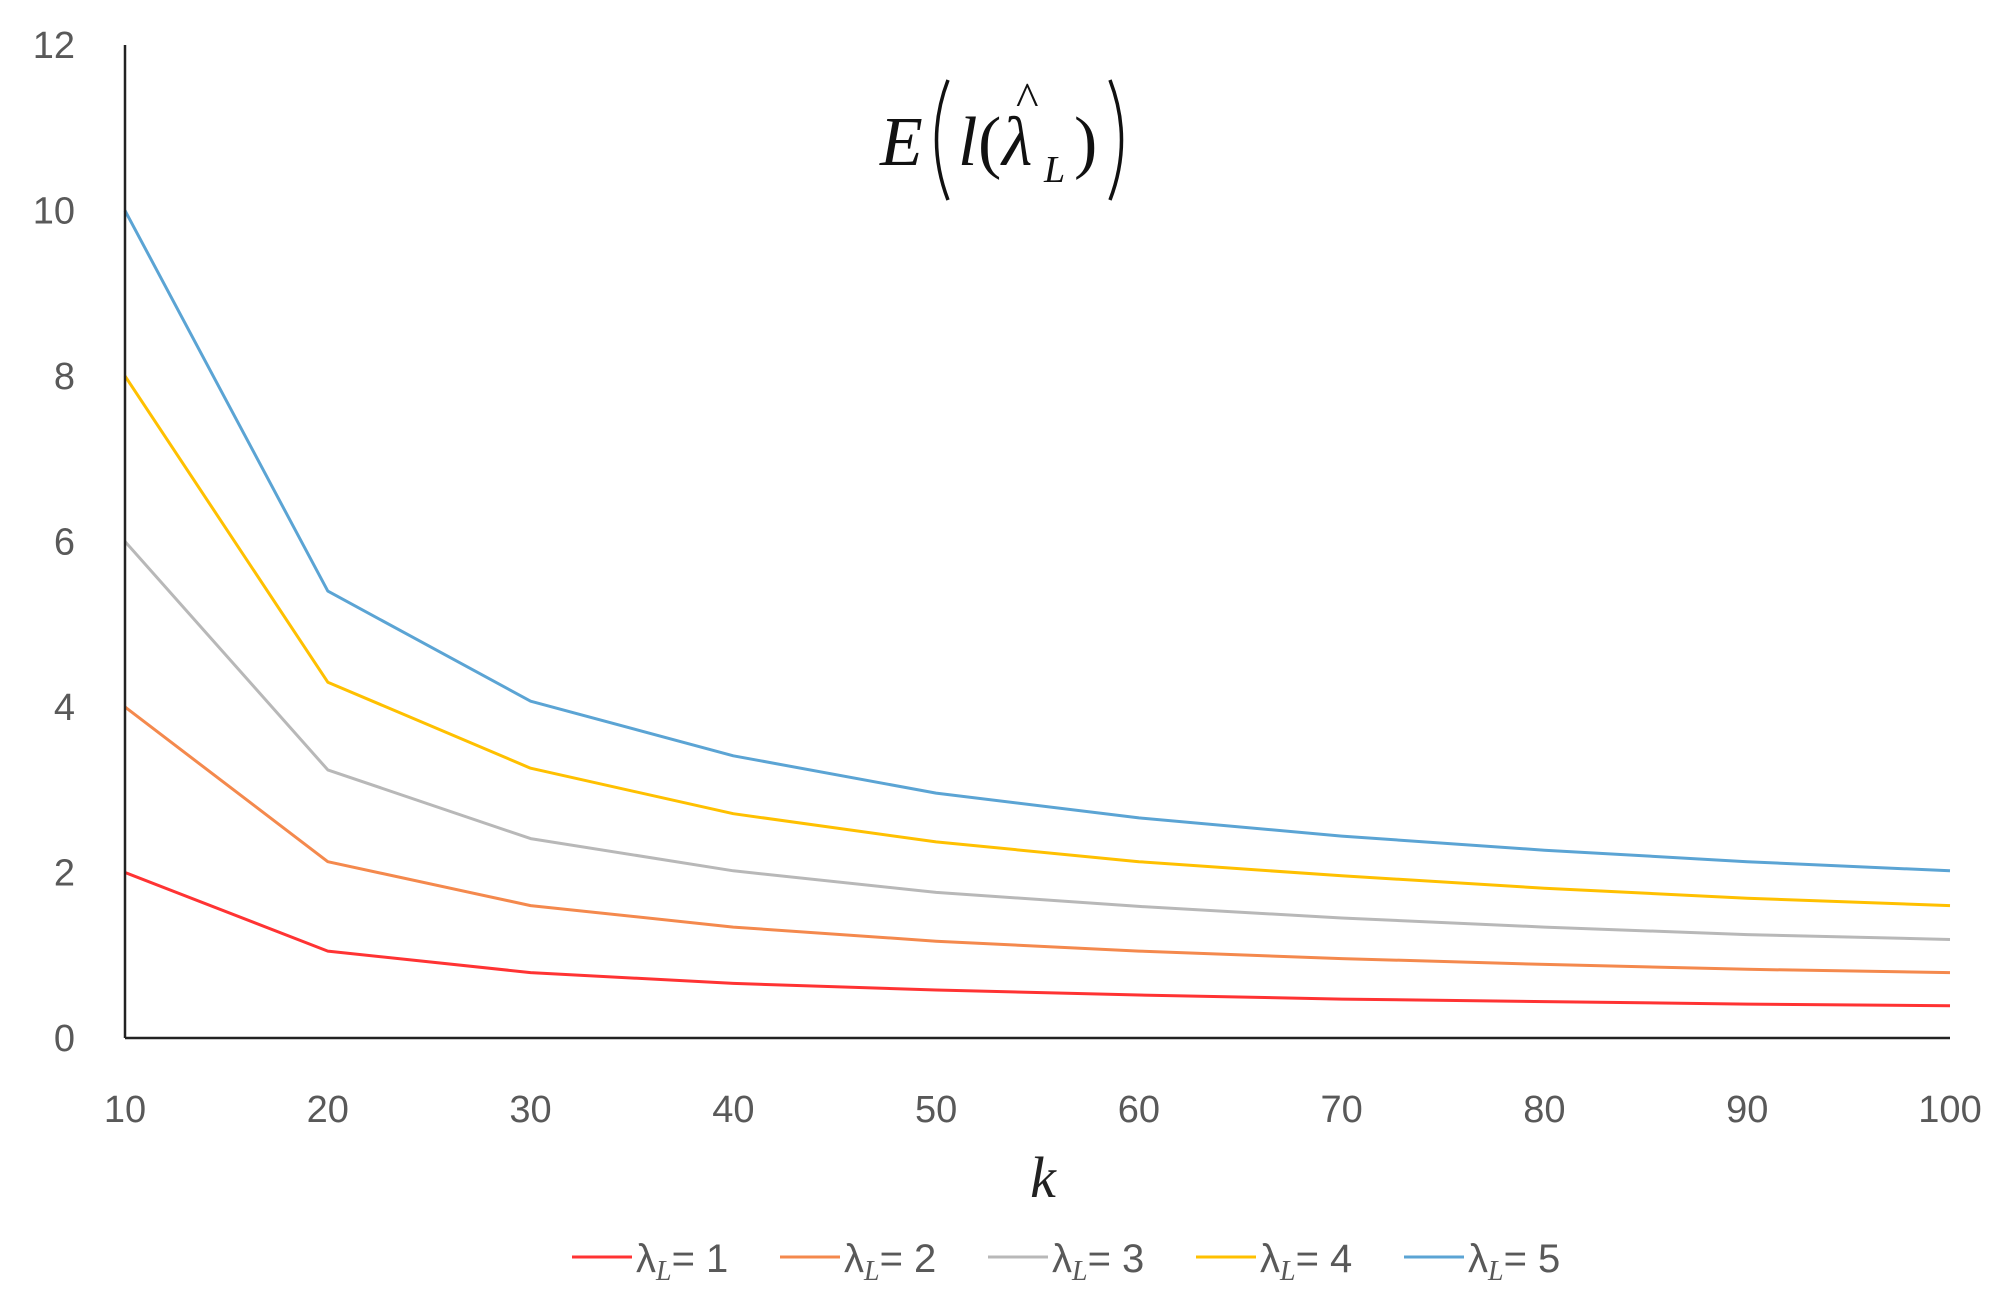 The image size is (2001, 1301). Describe the element at coordinates (1544, 1110) in the screenshot. I see `x-tick-label: 80` at that location.